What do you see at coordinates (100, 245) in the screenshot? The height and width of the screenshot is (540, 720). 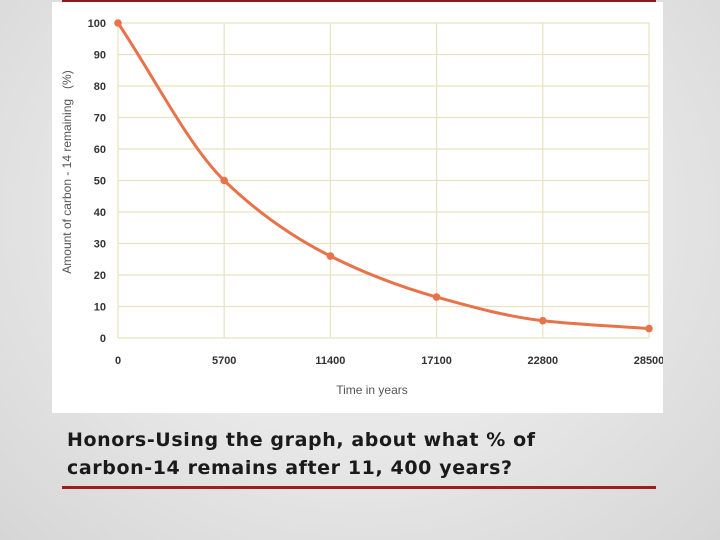 I see `y-tick-label: 30` at bounding box center [100, 245].